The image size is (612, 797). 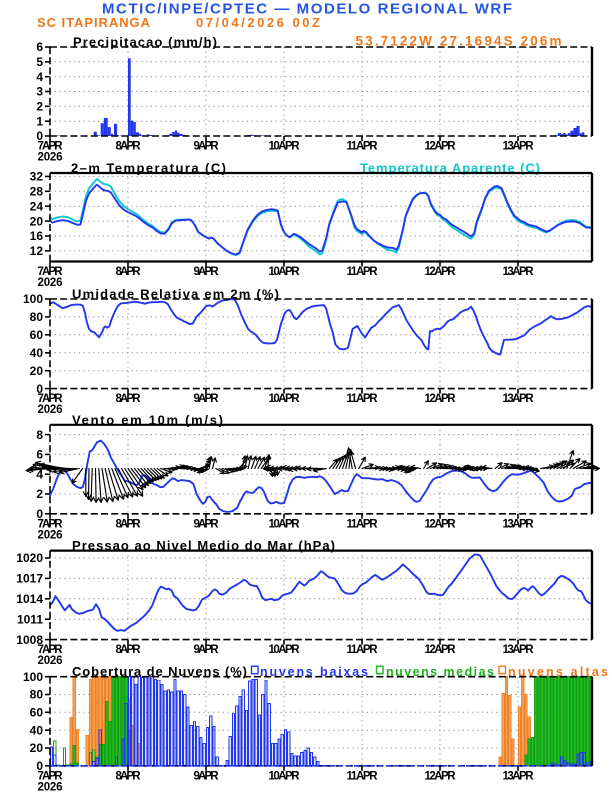 I want to click on svg-text: 12, so click(x=37, y=251).